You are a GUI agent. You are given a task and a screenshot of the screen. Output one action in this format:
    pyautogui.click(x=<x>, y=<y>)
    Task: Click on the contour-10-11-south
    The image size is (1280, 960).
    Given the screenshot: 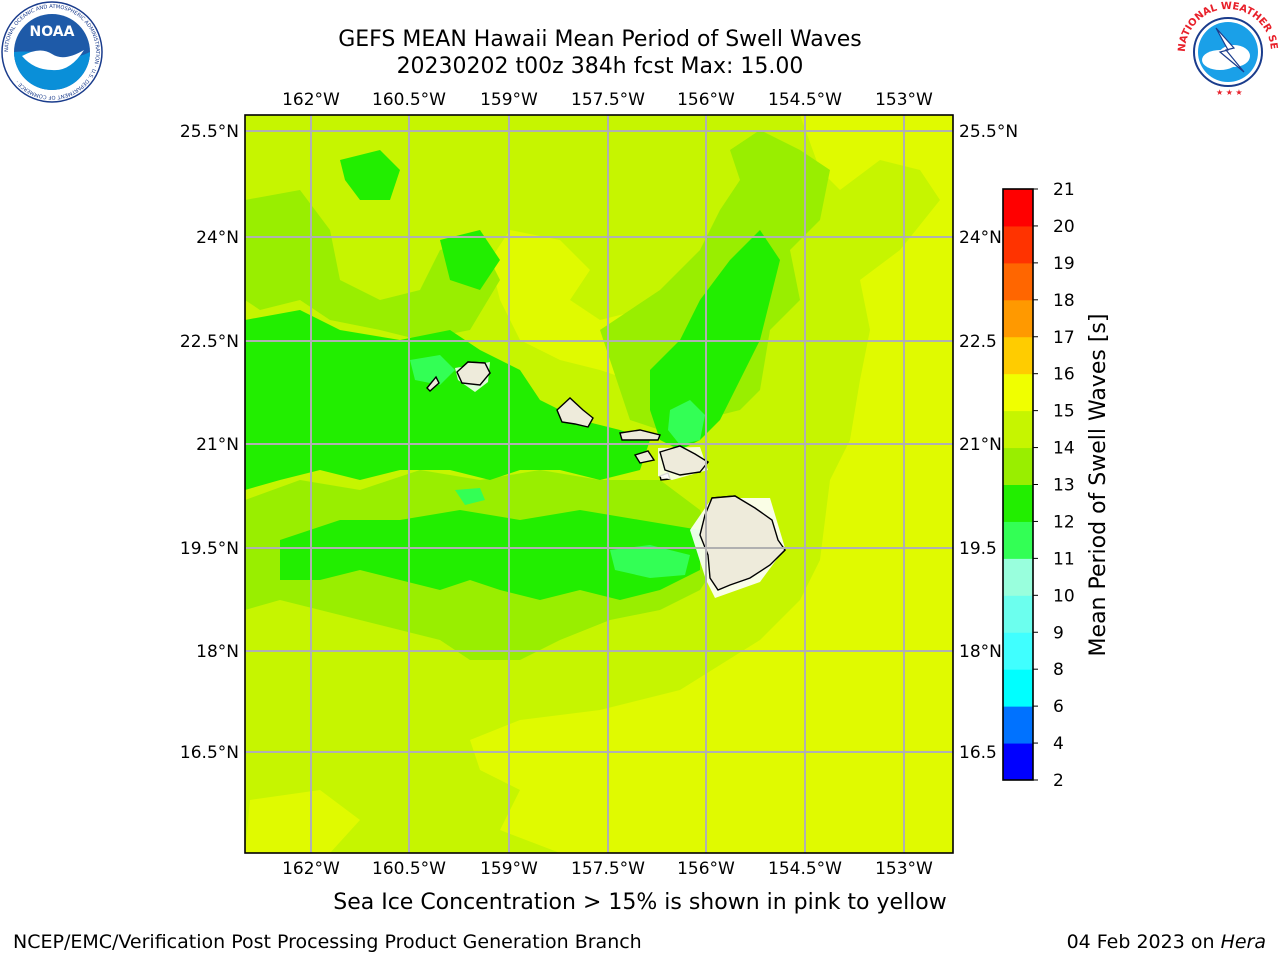 What is the action you would take?
    pyautogui.click(x=650, y=561)
    